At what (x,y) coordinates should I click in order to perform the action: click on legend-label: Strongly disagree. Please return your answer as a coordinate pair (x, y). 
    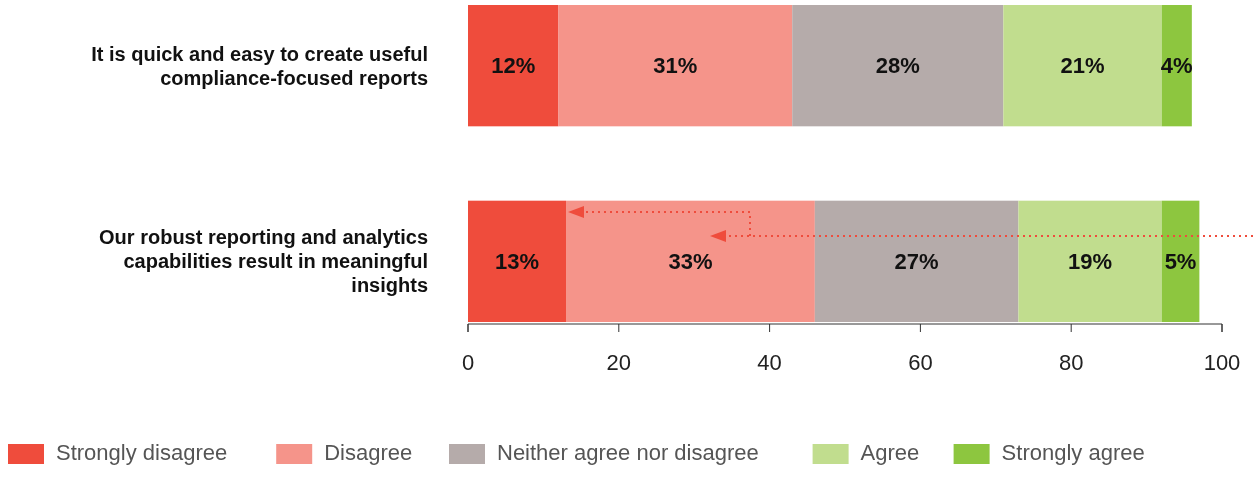
    Looking at the image, I should click on (142, 452).